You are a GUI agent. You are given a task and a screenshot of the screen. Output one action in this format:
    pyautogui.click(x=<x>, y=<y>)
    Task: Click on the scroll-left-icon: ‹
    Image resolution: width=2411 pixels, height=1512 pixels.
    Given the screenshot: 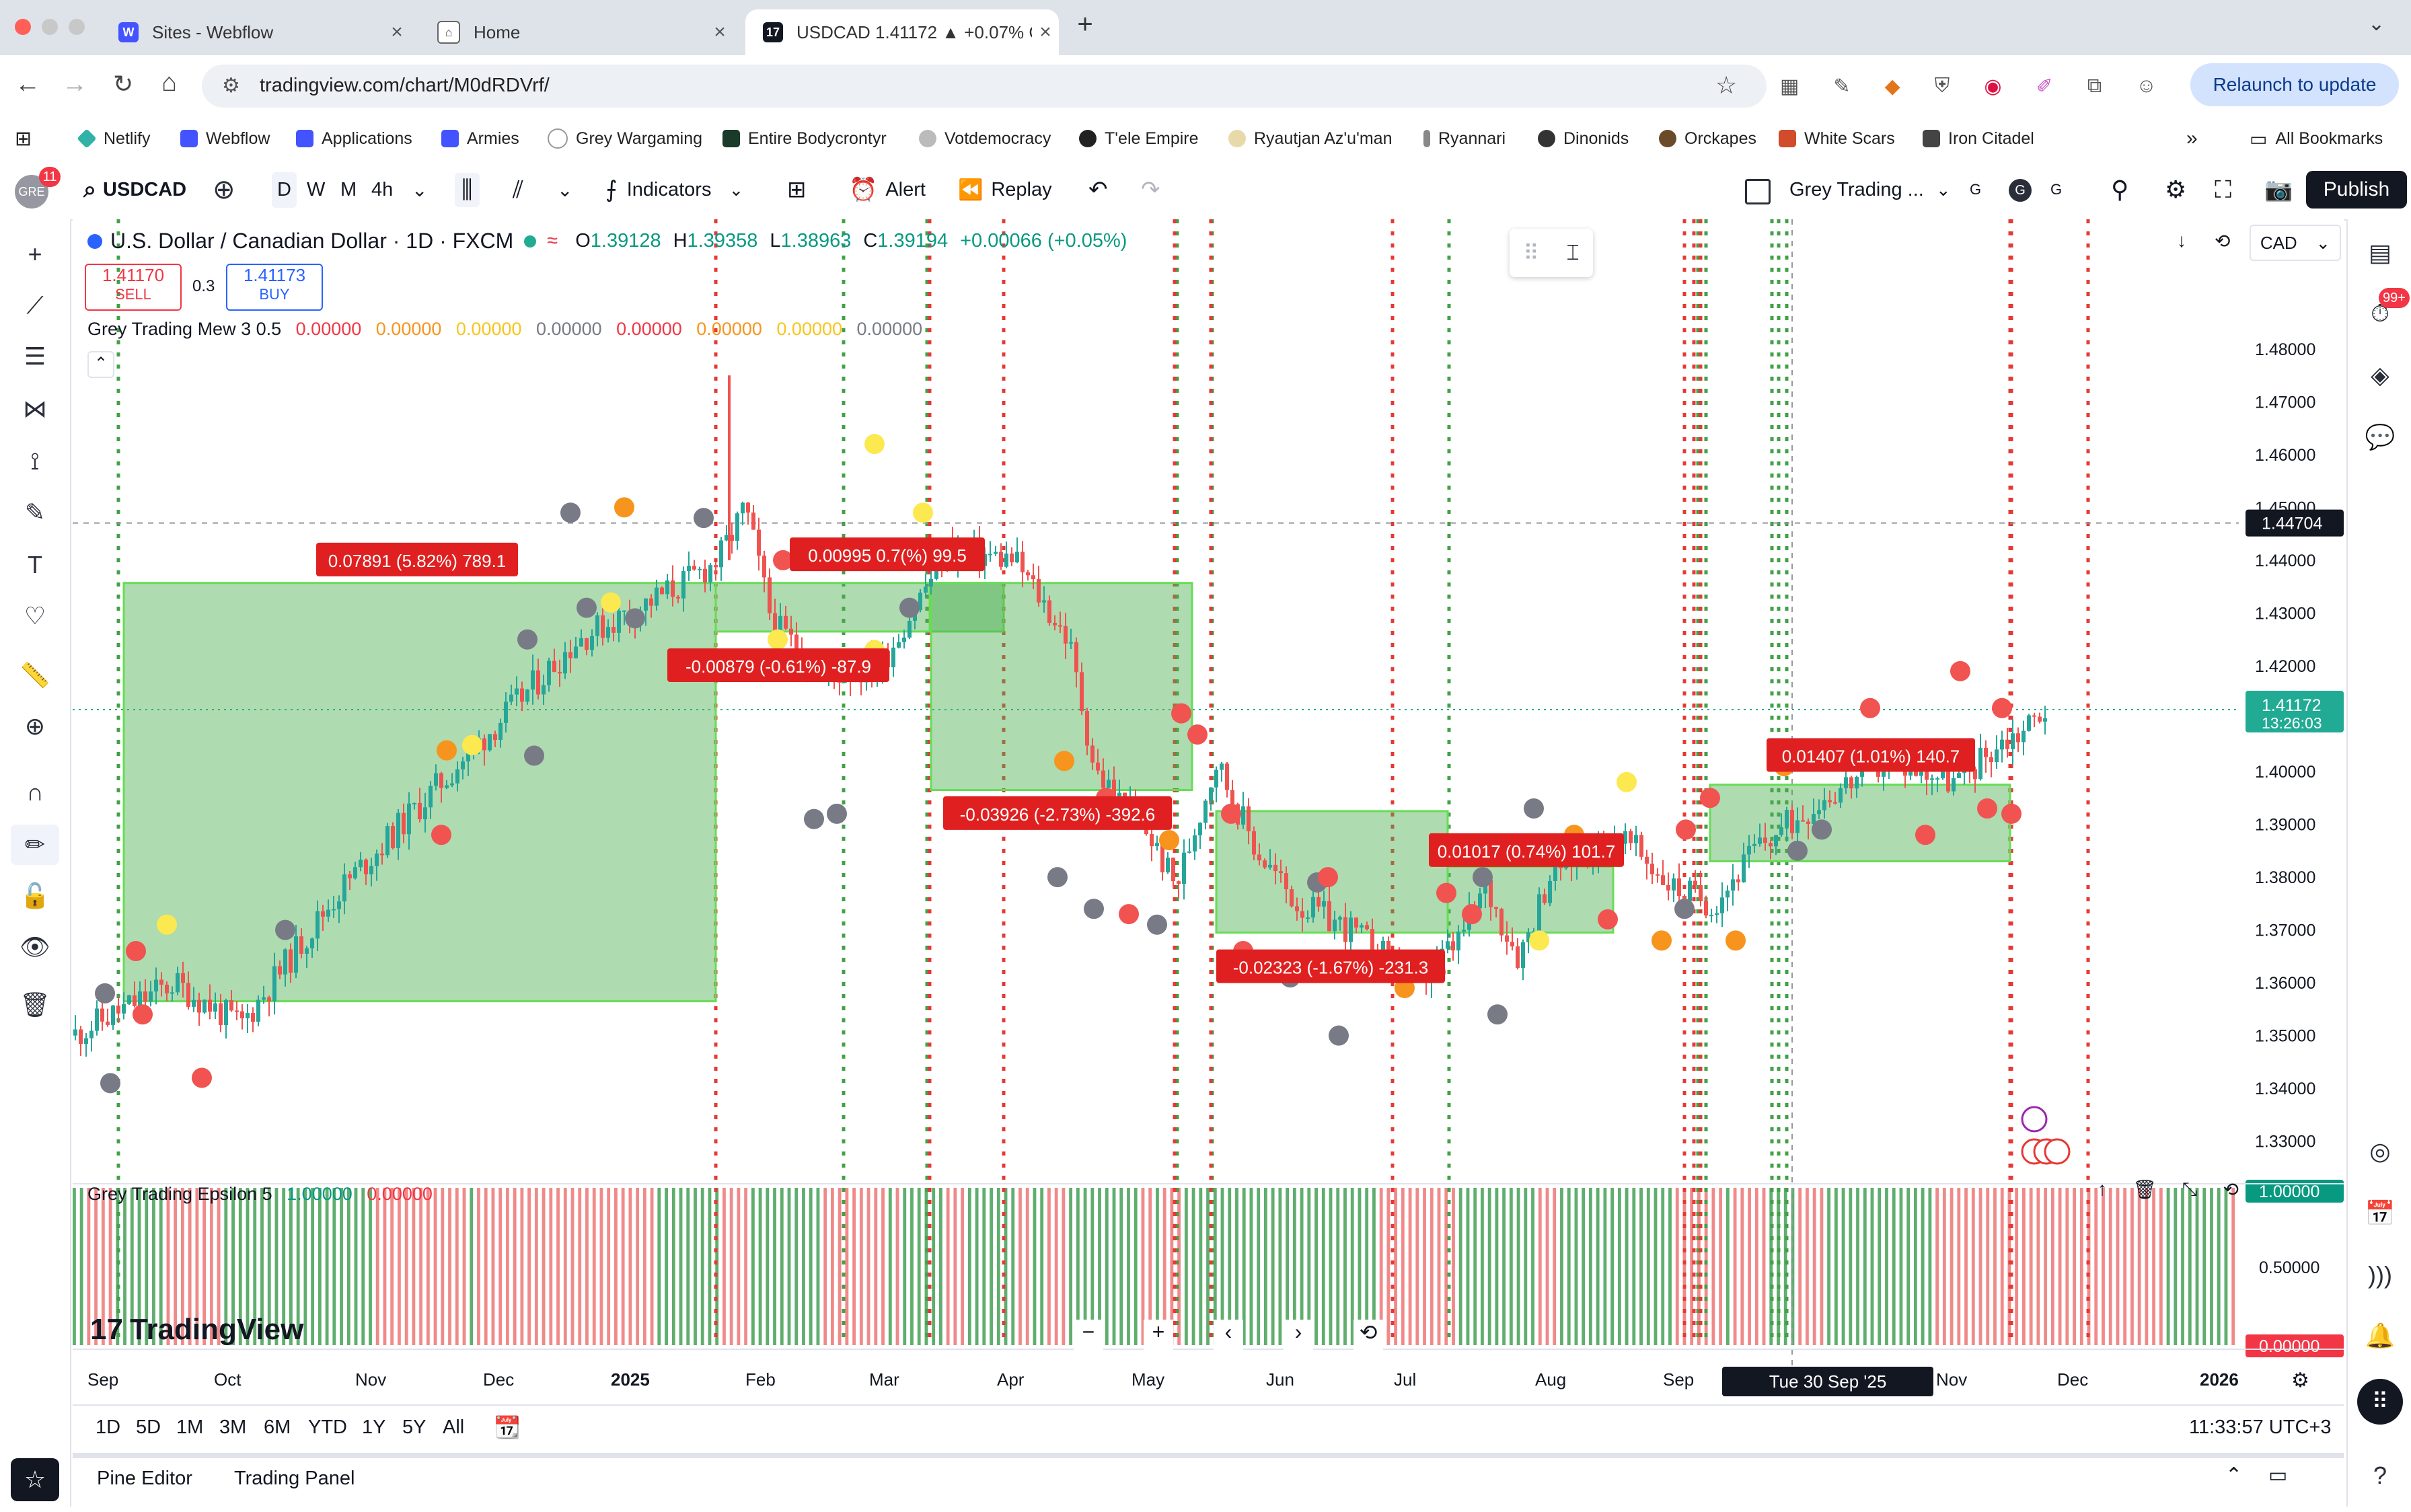 What is the action you would take?
    pyautogui.click(x=1229, y=1339)
    